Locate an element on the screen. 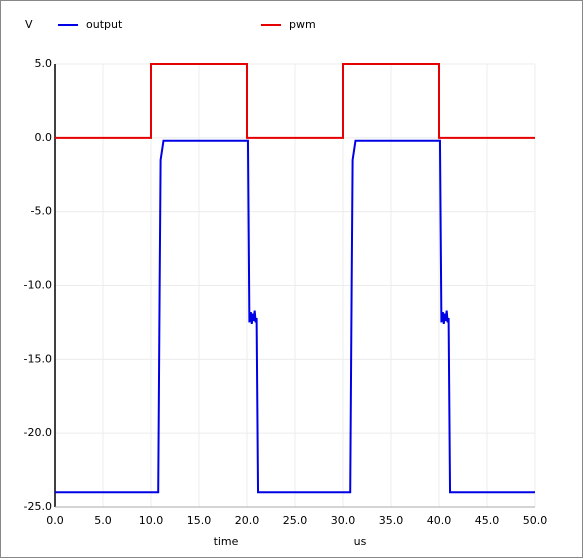 The width and height of the screenshot is (583, 558). legend-label: pwm is located at coordinates (302, 24).